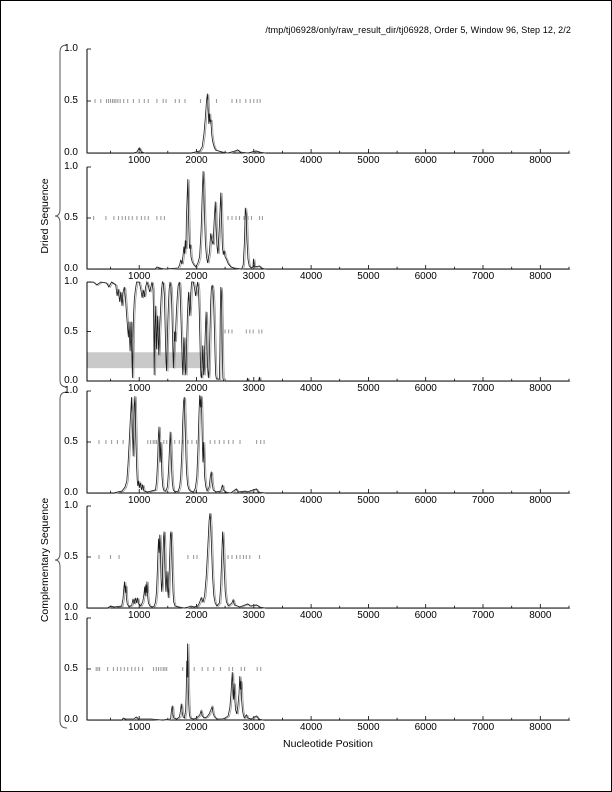 This screenshot has height=792, width=612. What do you see at coordinates (147, 360) in the screenshot?
I see `highlight-band` at bounding box center [147, 360].